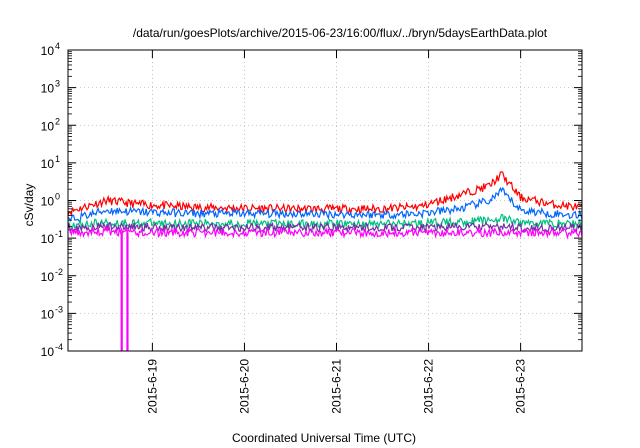  I want to click on x-tick-label: 2015-6-22, so click(429, 386).